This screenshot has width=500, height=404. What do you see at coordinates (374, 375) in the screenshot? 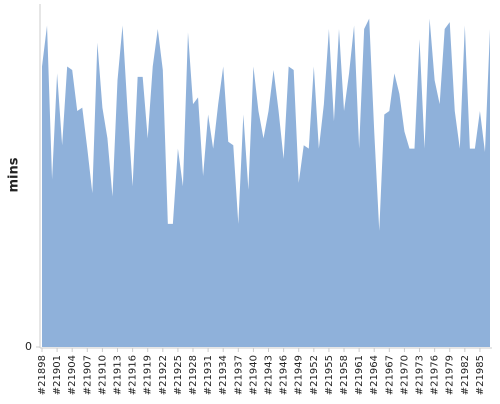
I see `x-tick-label: #21964` at bounding box center [374, 375].